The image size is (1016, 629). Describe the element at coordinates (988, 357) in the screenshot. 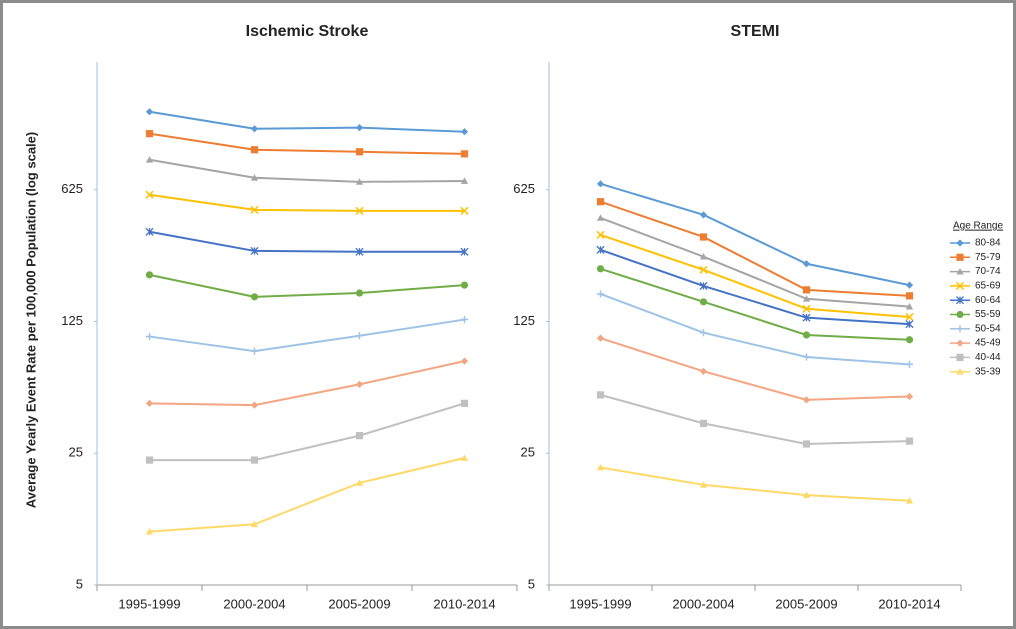

I see `legend-label: 40-44` at that location.